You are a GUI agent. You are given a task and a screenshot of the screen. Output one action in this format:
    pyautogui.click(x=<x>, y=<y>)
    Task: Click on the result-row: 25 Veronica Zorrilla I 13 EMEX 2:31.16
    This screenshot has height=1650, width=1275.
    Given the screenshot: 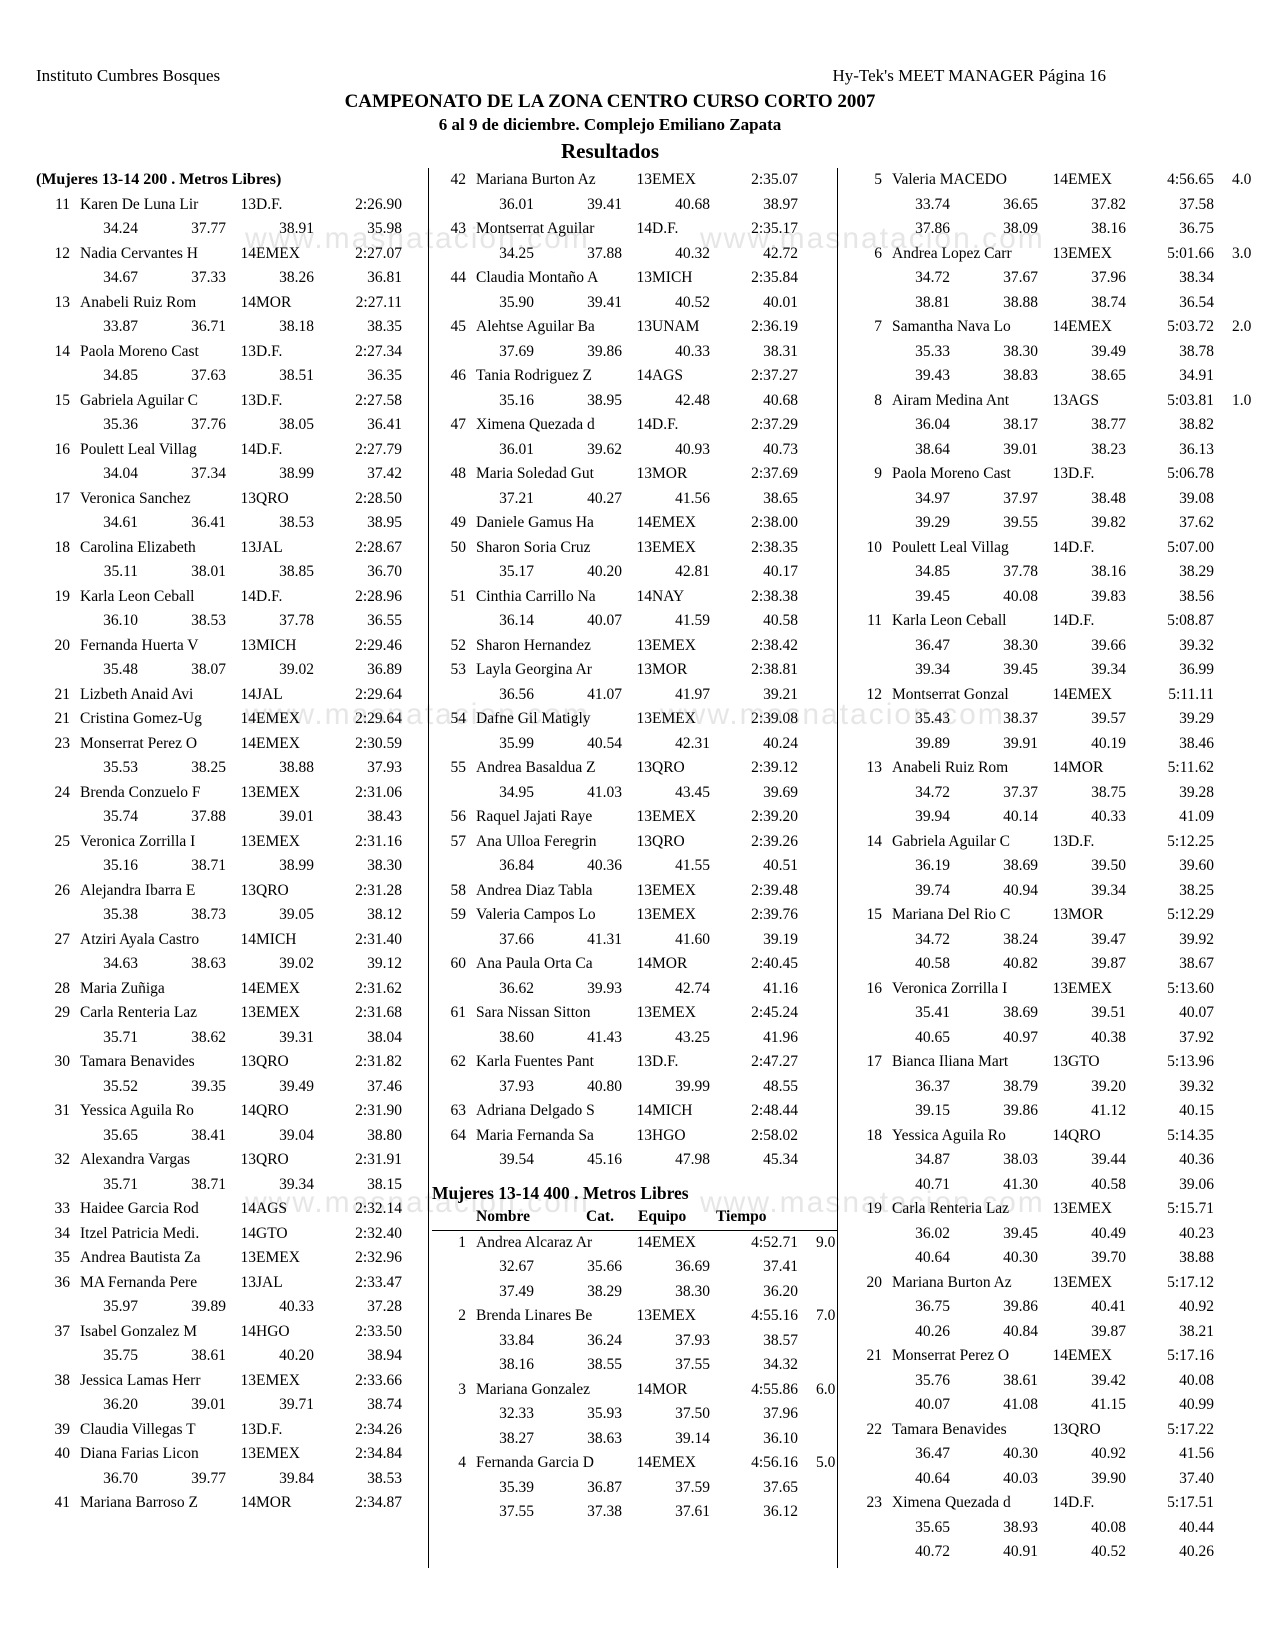 What is the action you would take?
    pyautogui.click(x=232, y=842)
    